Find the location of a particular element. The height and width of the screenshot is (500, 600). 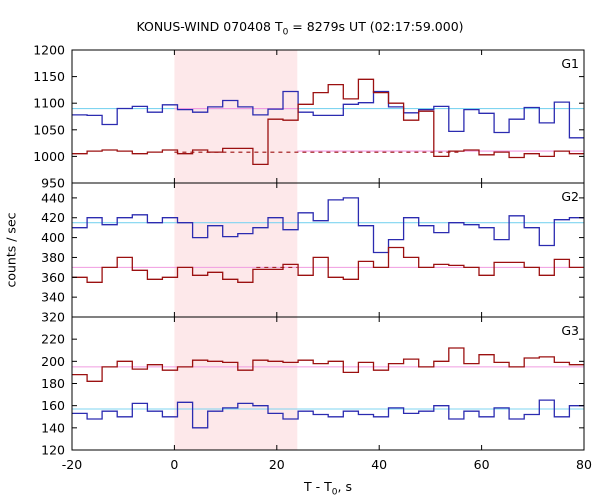

xtick-label: 80 is located at coordinates (584, 464).